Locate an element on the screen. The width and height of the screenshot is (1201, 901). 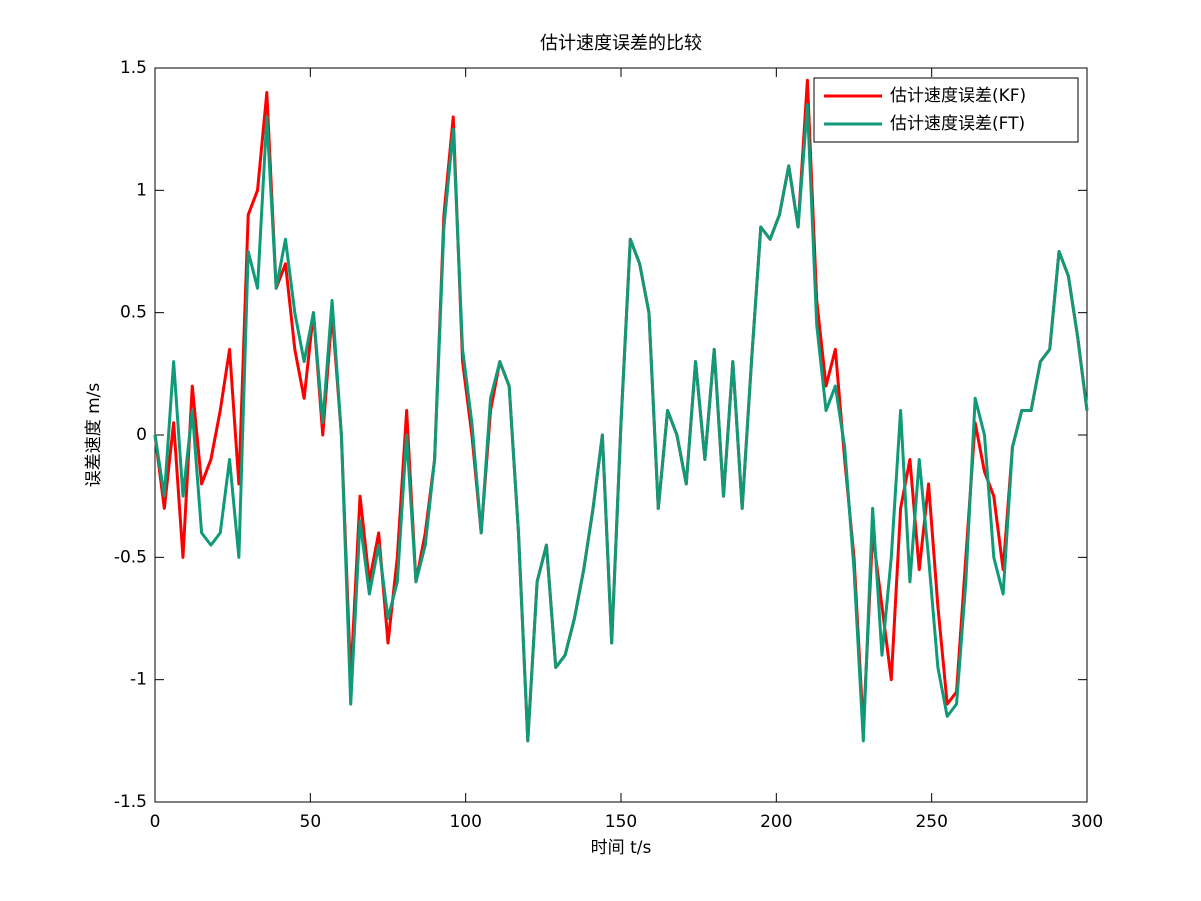
chart-title: 估计速度误差的比较 is located at coordinates (621, 43).